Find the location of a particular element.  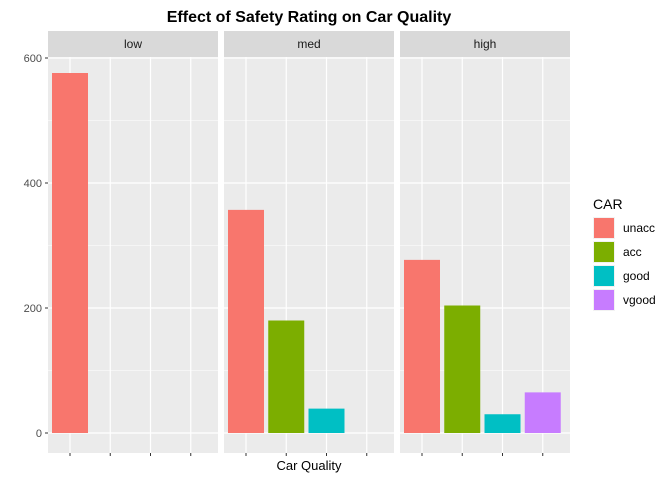

bar-med-good is located at coordinates (326, 420).